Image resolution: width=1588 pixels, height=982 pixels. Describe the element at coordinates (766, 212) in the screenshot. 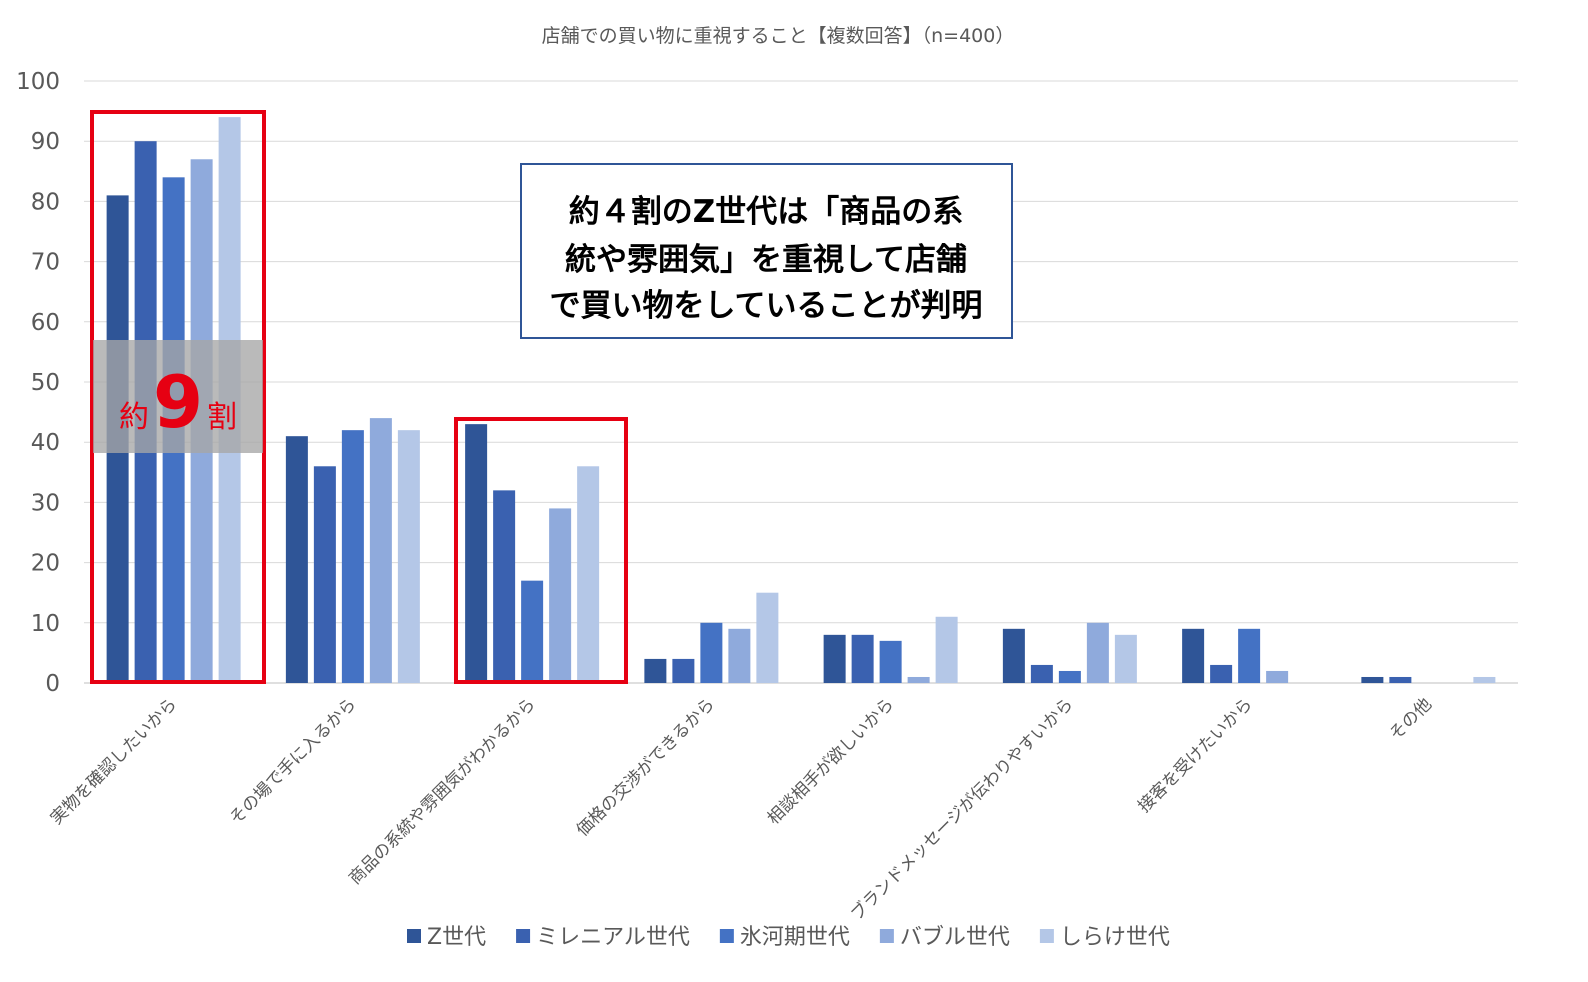

I see `callout-line-1: 約４割のZ世代は「商品の系` at that location.